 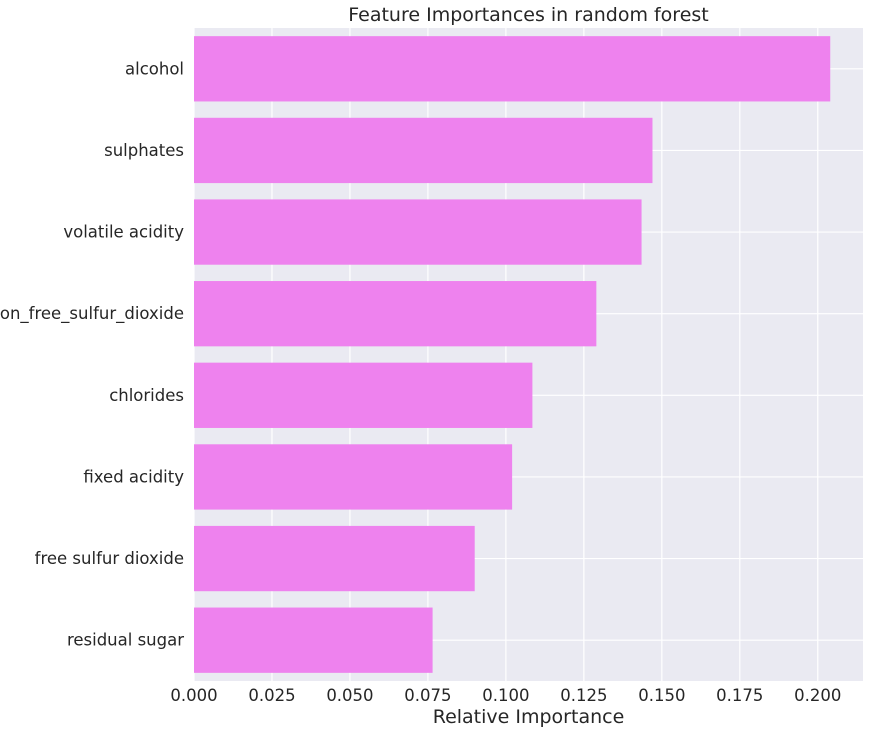 I want to click on category-label-free-sulfur-dioxide: free sulfur dioxide, so click(x=109, y=558).